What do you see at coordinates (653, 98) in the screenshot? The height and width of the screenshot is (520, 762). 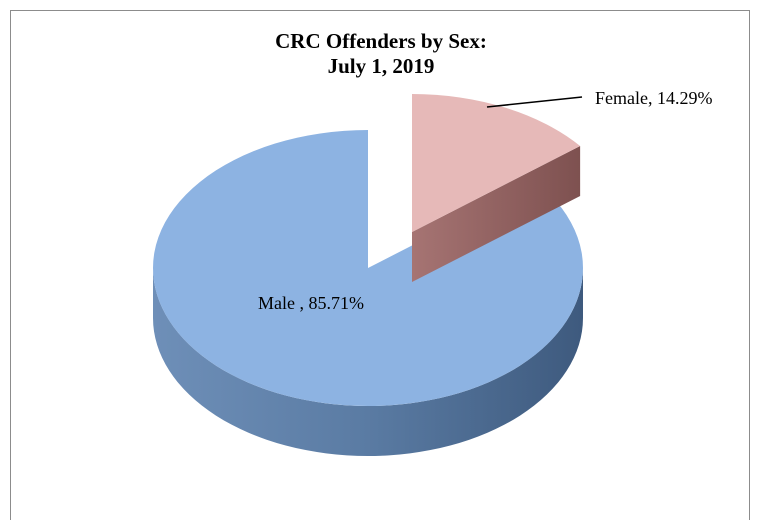 I see `label-female: Female, 14.29%` at bounding box center [653, 98].